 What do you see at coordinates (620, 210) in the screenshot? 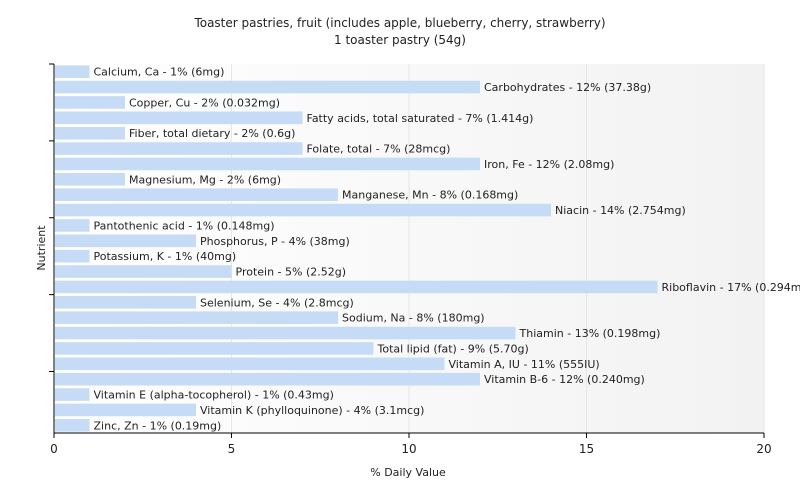
I see `bar-label: Niacin - 14% (2.754mg)` at bounding box center [620, 210].